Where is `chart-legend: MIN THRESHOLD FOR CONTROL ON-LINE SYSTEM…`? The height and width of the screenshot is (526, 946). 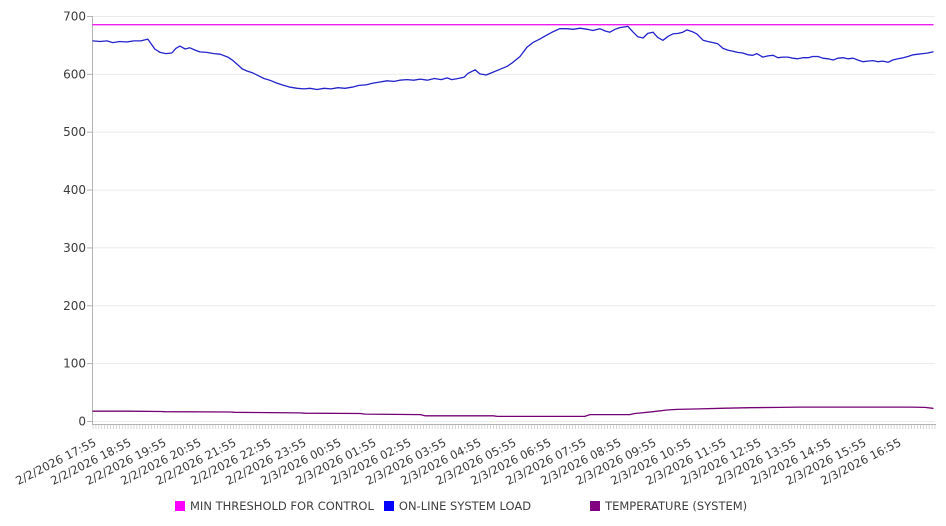
chart-legend: MIN THRESHOLD FOR CONTROL ON-LINE SYSTEM… is located at coordinates (461, 506).